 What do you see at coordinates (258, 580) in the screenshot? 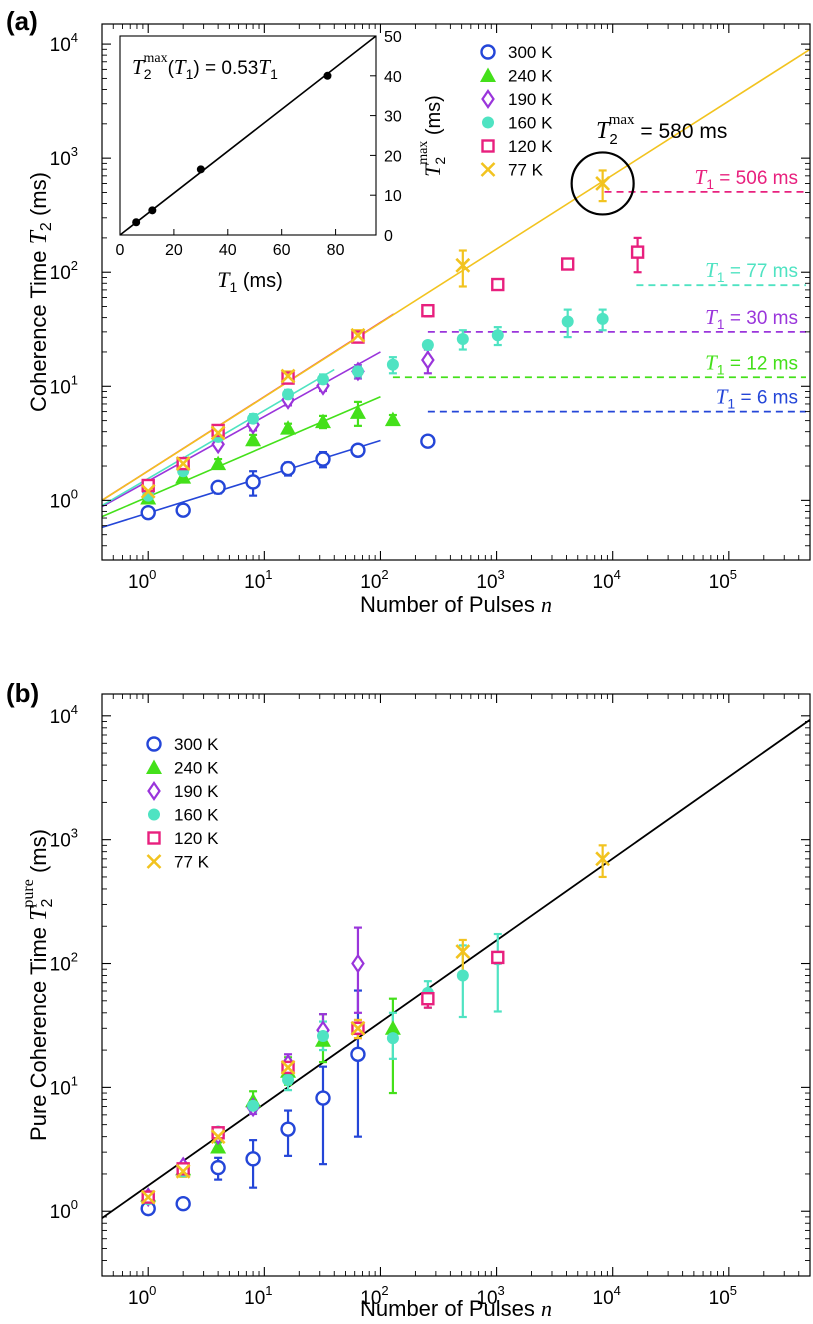
I see `panel-a-x-tick-label: 10¹` at bounding box center [258, 580].